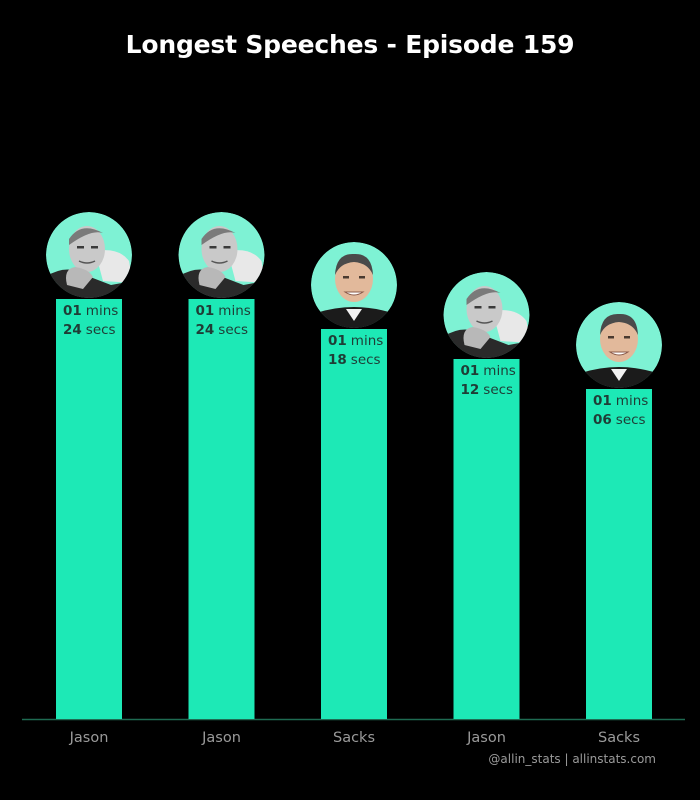 The image size is (700, 800). What do you see at coordinates (487, 390) in the screenshot?
I see `data-label-secs: 12 secs` at bounding box center [487, 390].